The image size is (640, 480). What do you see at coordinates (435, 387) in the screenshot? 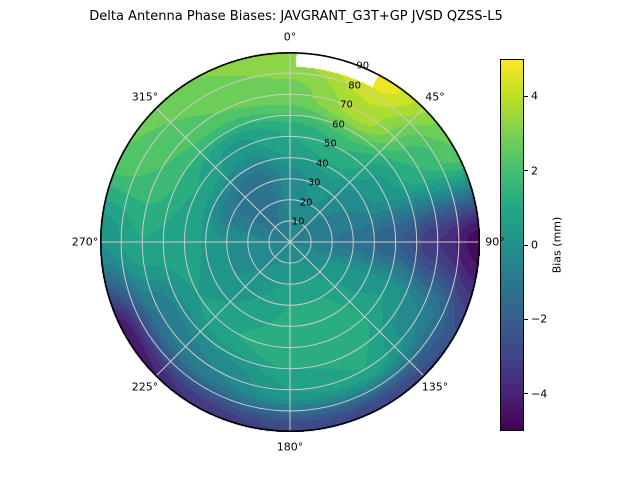
I see `azimuth-tick-label-135: 135°` at bounding box center [435, 387].